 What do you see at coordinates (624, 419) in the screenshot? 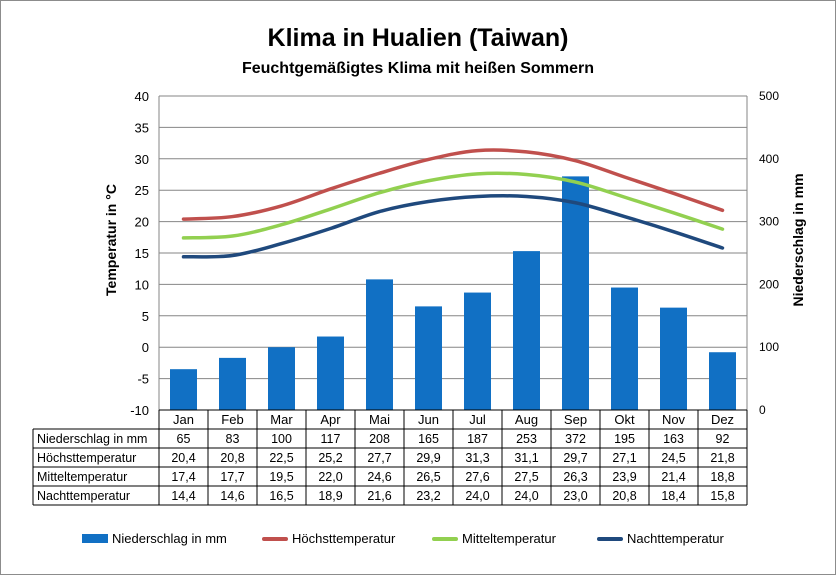
I see `x-tick-label: Okt` at bounding box center [624, 419].